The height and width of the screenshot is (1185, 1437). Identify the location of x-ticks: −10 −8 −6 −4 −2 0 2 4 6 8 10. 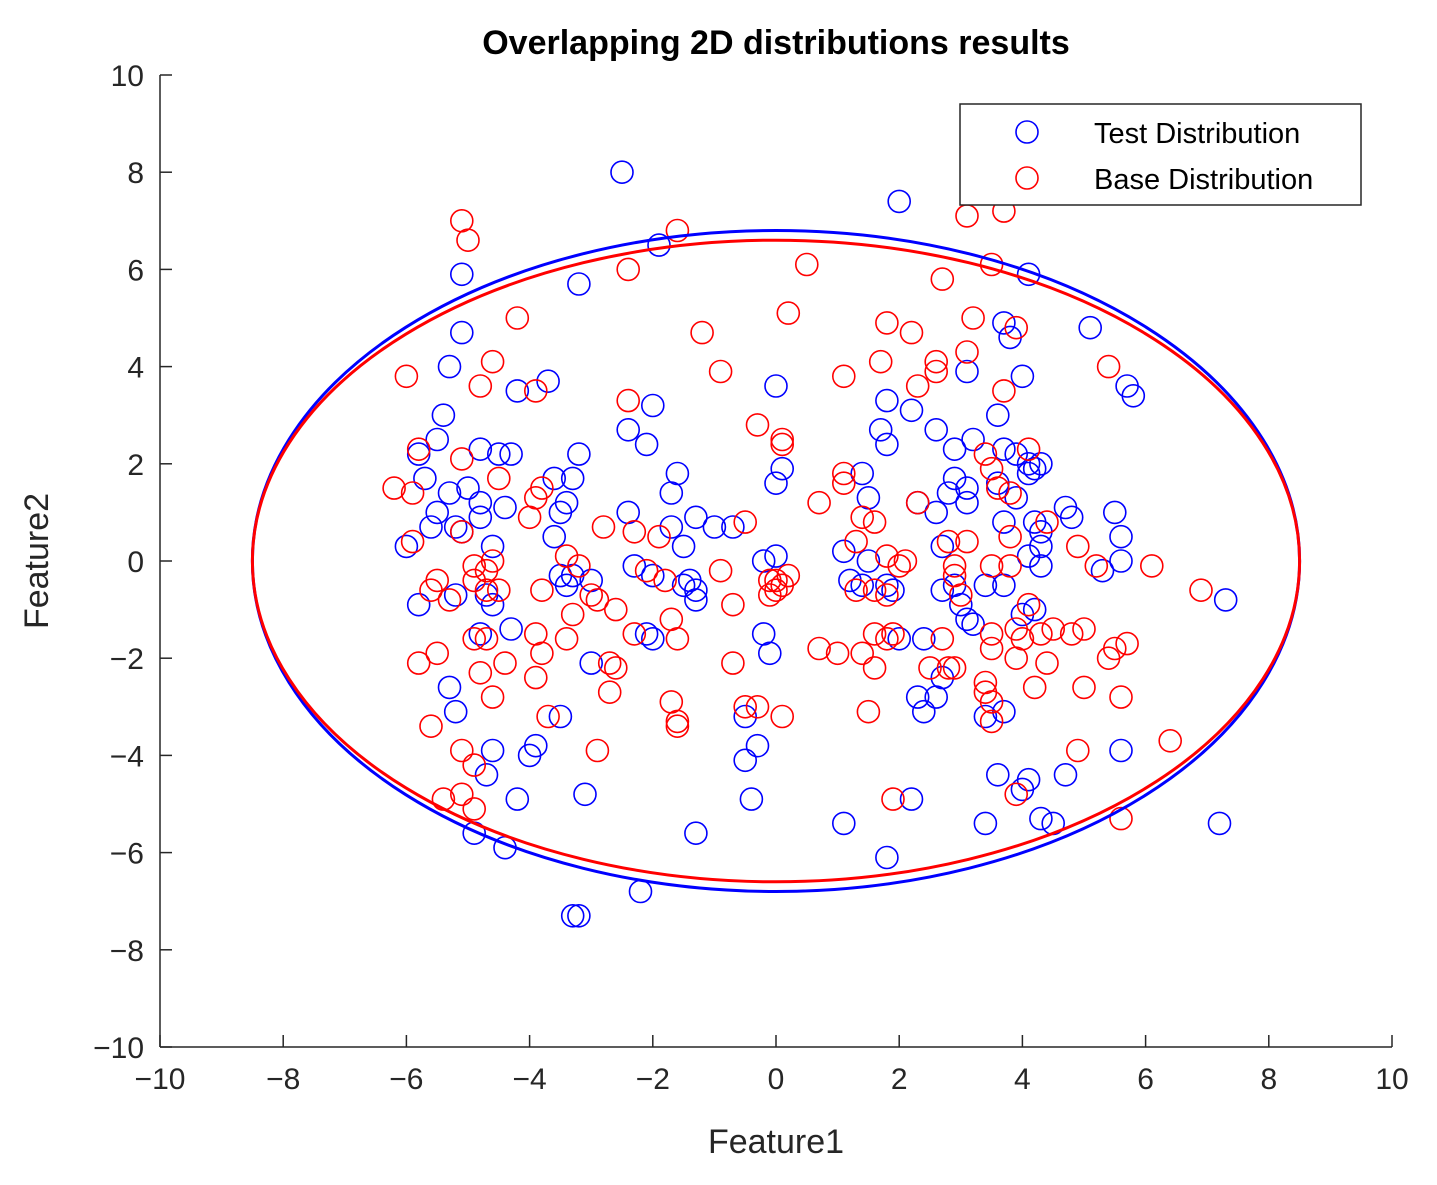
(772, 1065).